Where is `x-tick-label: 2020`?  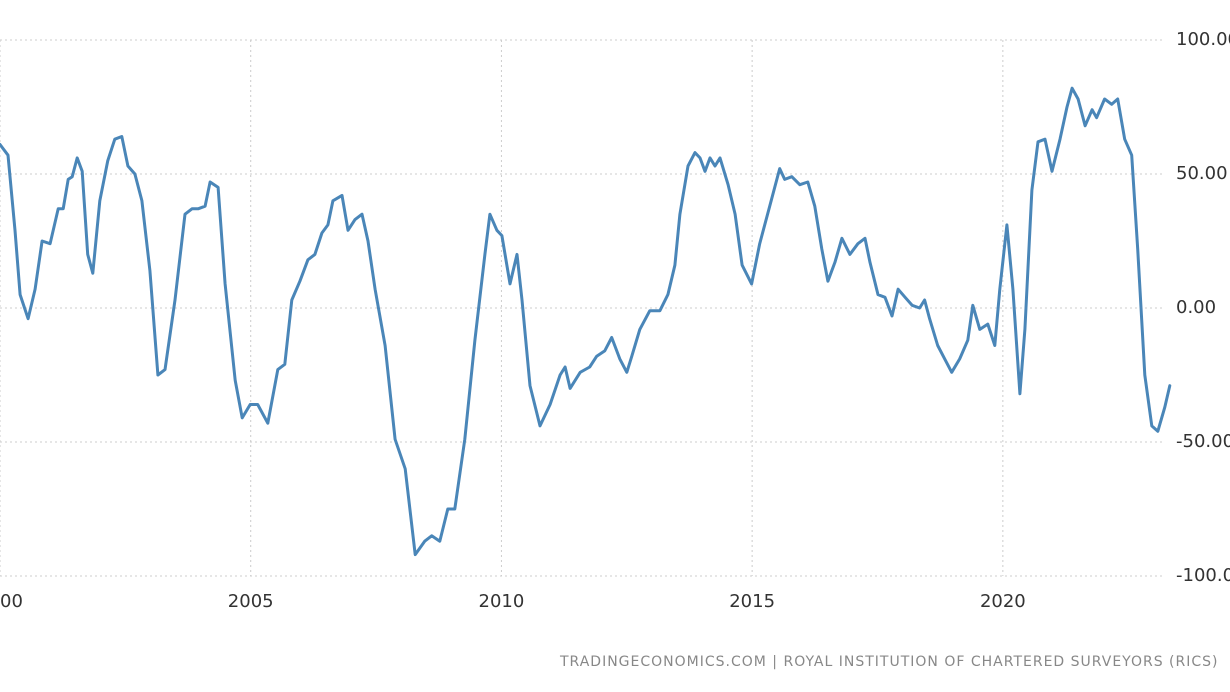
x-tick-label: 2020 is located at coordinates (1003, 601).